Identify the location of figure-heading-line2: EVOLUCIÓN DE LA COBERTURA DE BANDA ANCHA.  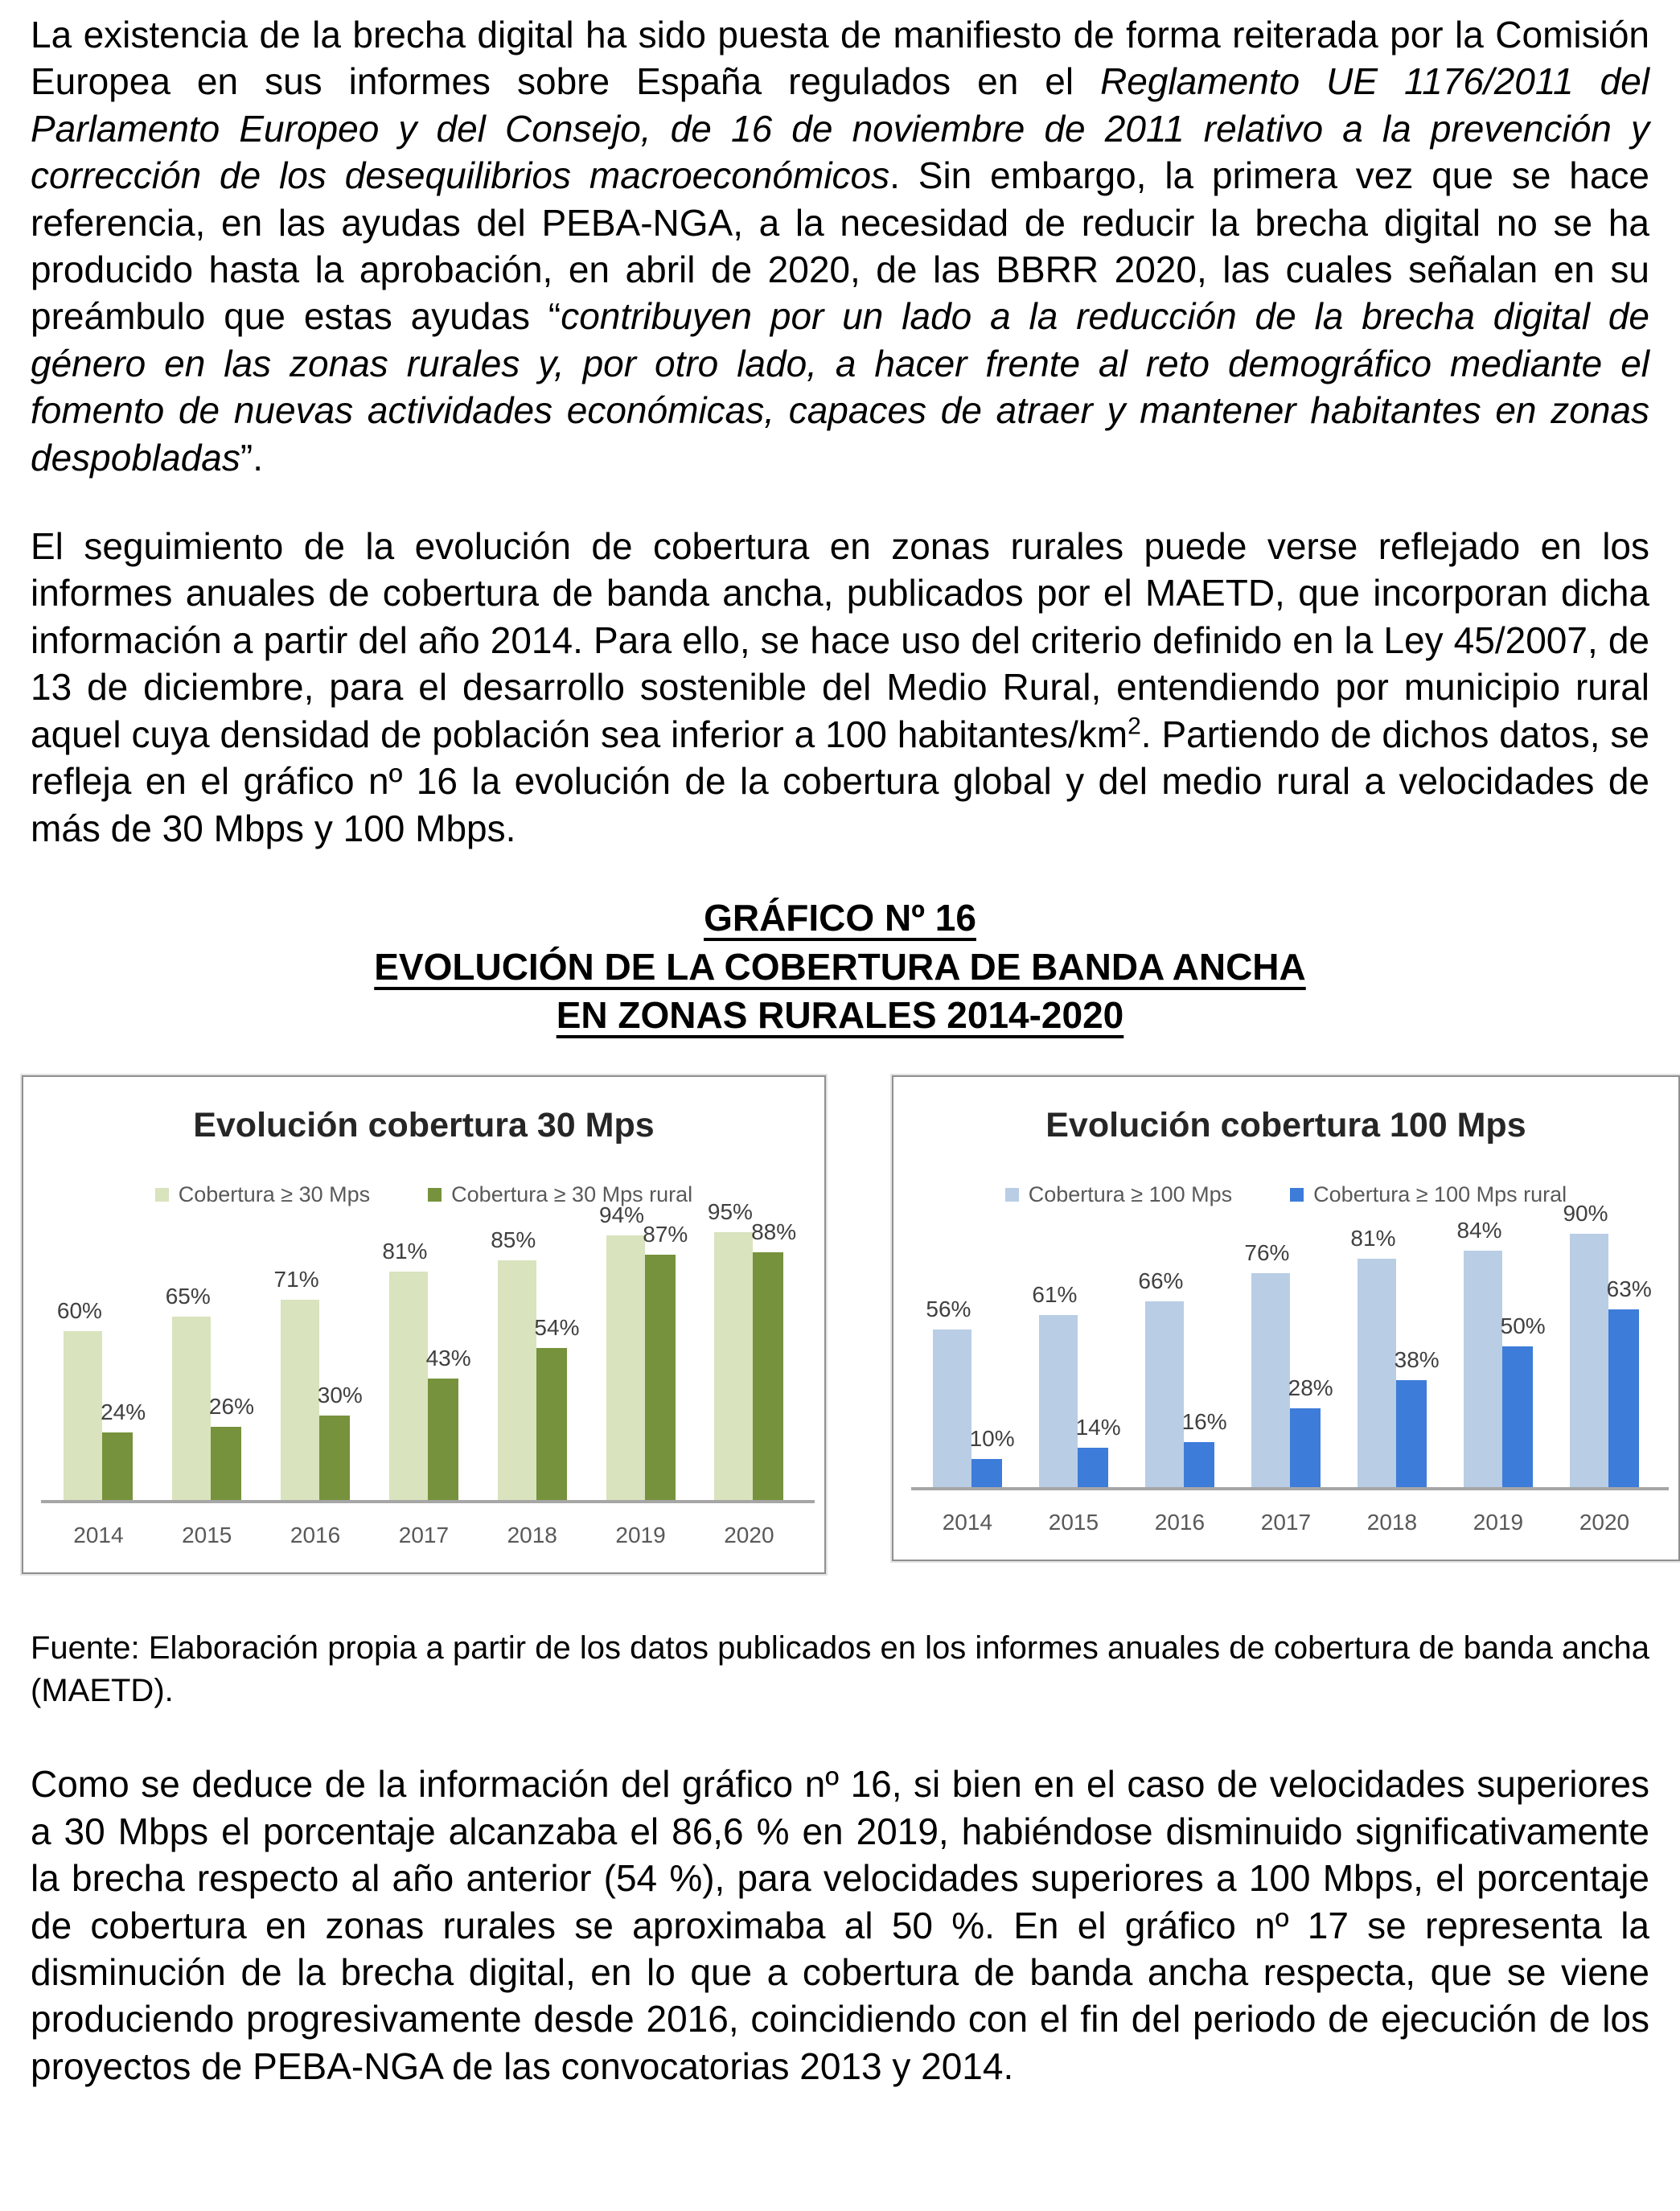
(840, 967).